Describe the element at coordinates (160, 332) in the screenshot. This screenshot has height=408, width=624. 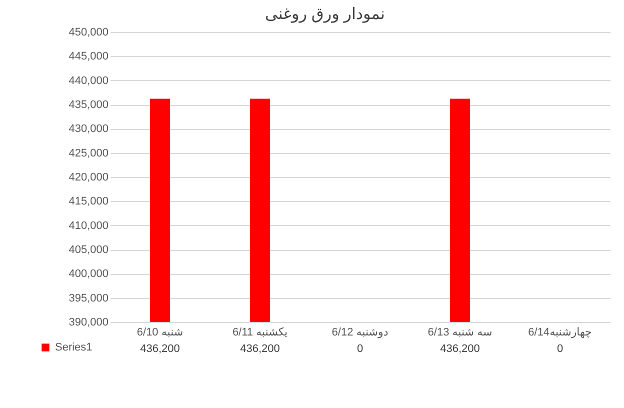
I see `x-tick-label: شنبه 6/10` at that location.